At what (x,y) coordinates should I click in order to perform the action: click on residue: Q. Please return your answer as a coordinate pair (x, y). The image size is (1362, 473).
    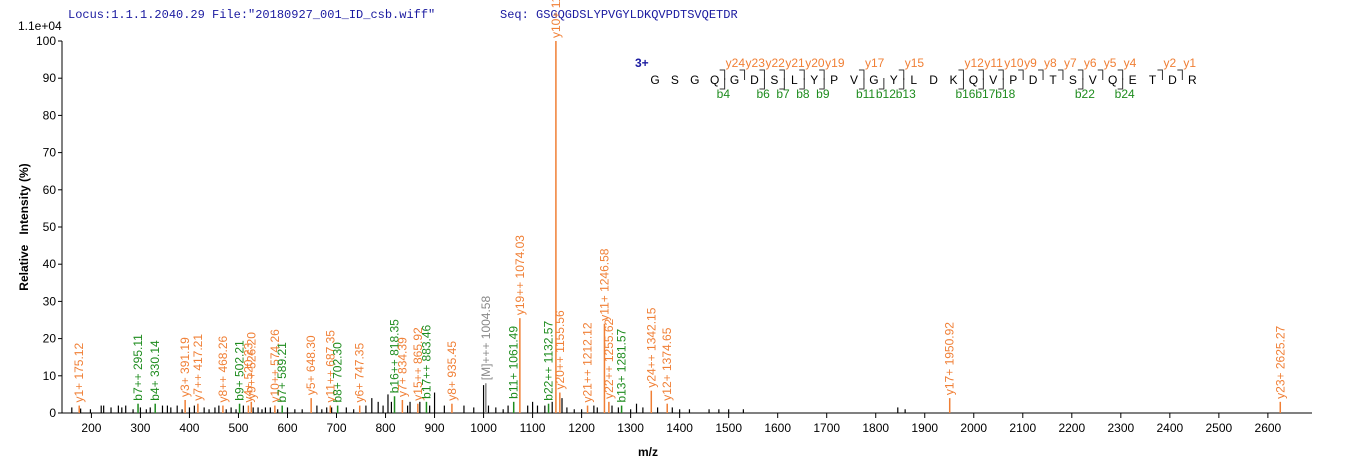
    Looking at the image, I should click on (1112, 80).